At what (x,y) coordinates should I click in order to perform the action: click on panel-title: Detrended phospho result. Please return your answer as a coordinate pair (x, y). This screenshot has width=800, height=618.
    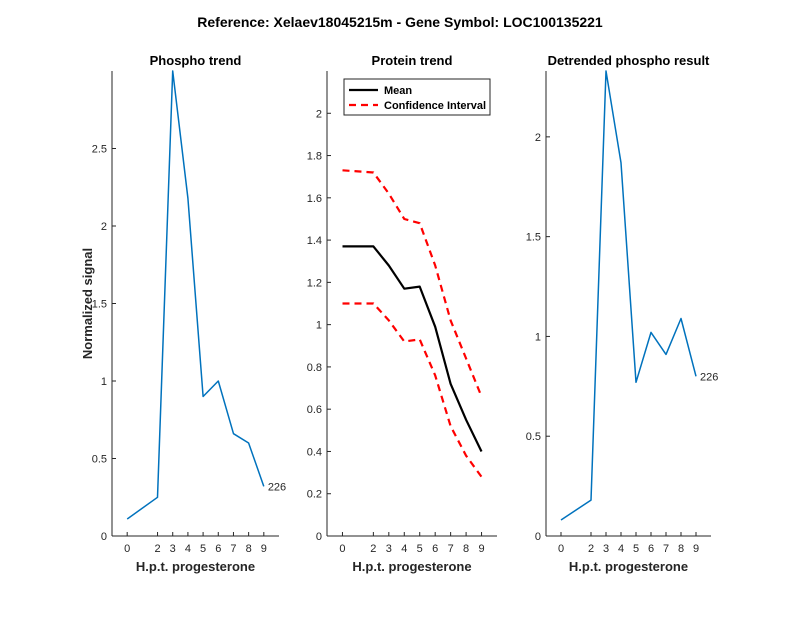
    Looking at the image, I should click on (629, 60).